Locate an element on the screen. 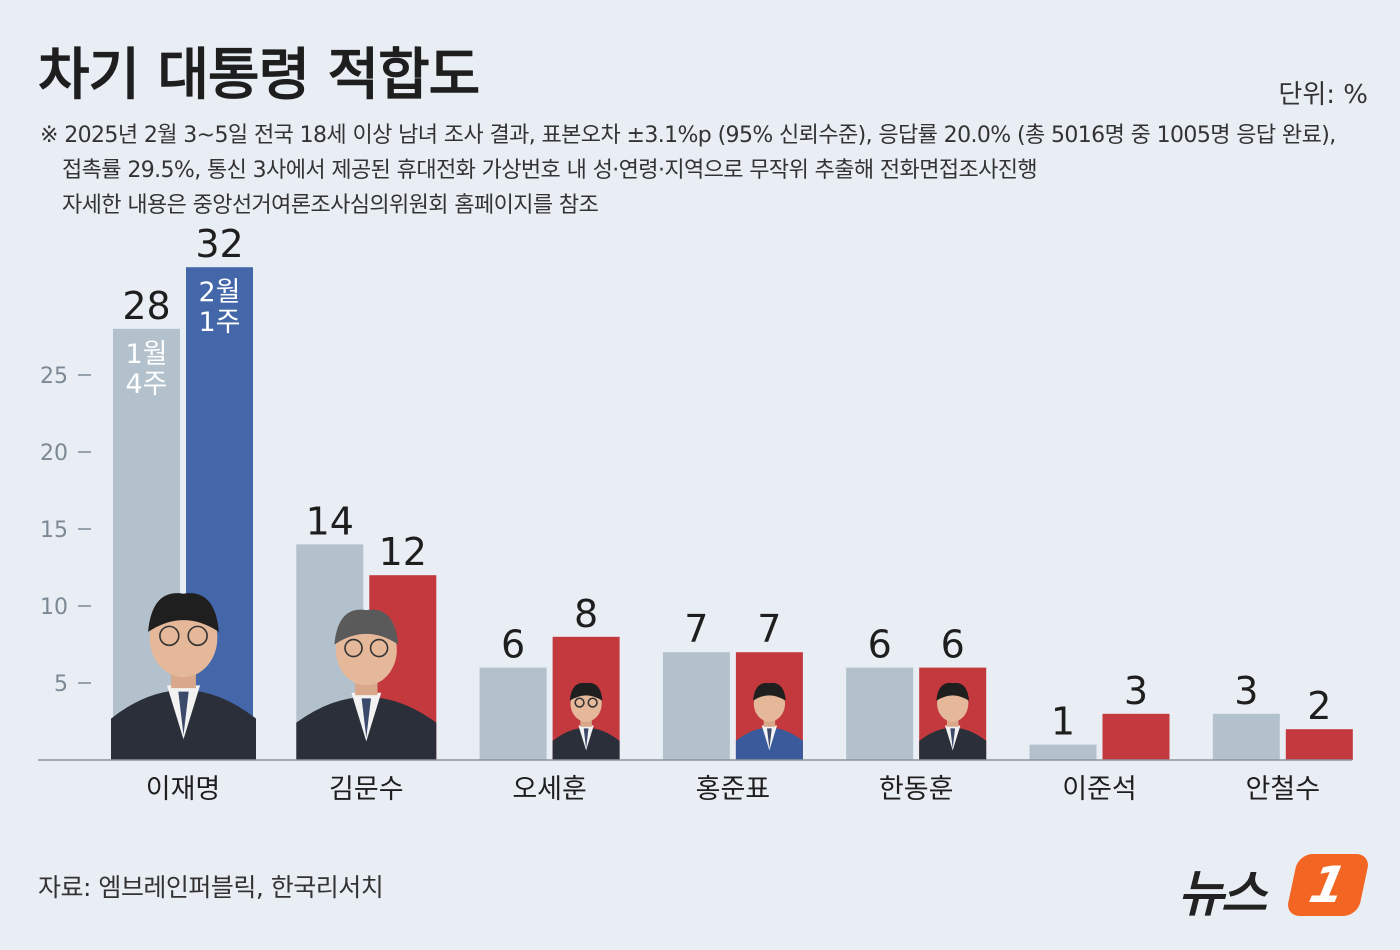  data-label-curr: 6 is located at coordinates (953, 645).